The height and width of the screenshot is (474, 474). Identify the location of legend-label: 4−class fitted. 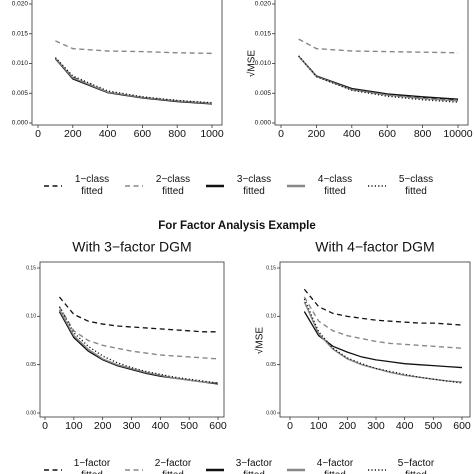
(335, 185).